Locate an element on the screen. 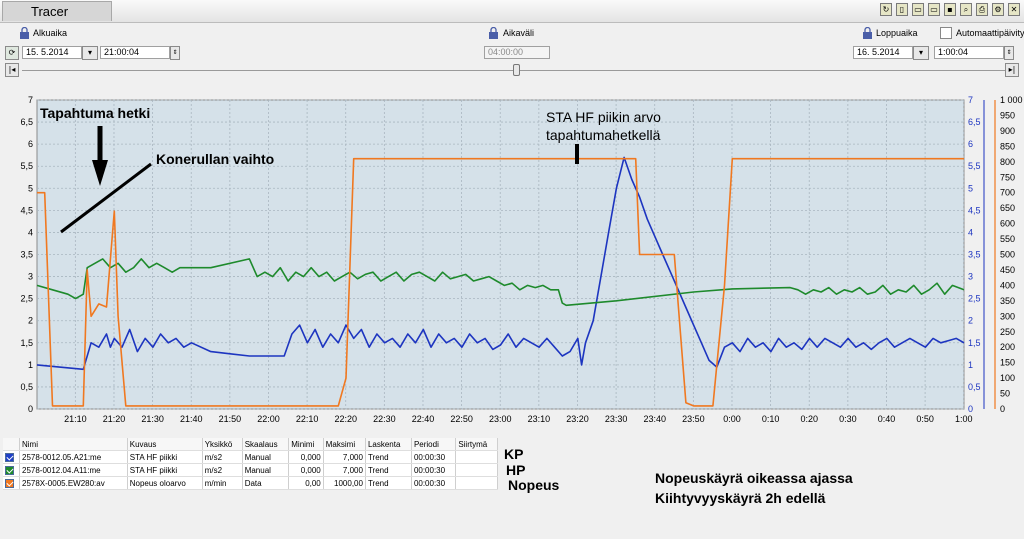  y-left-tick-label: 5 is located at coordinates (30, 188).